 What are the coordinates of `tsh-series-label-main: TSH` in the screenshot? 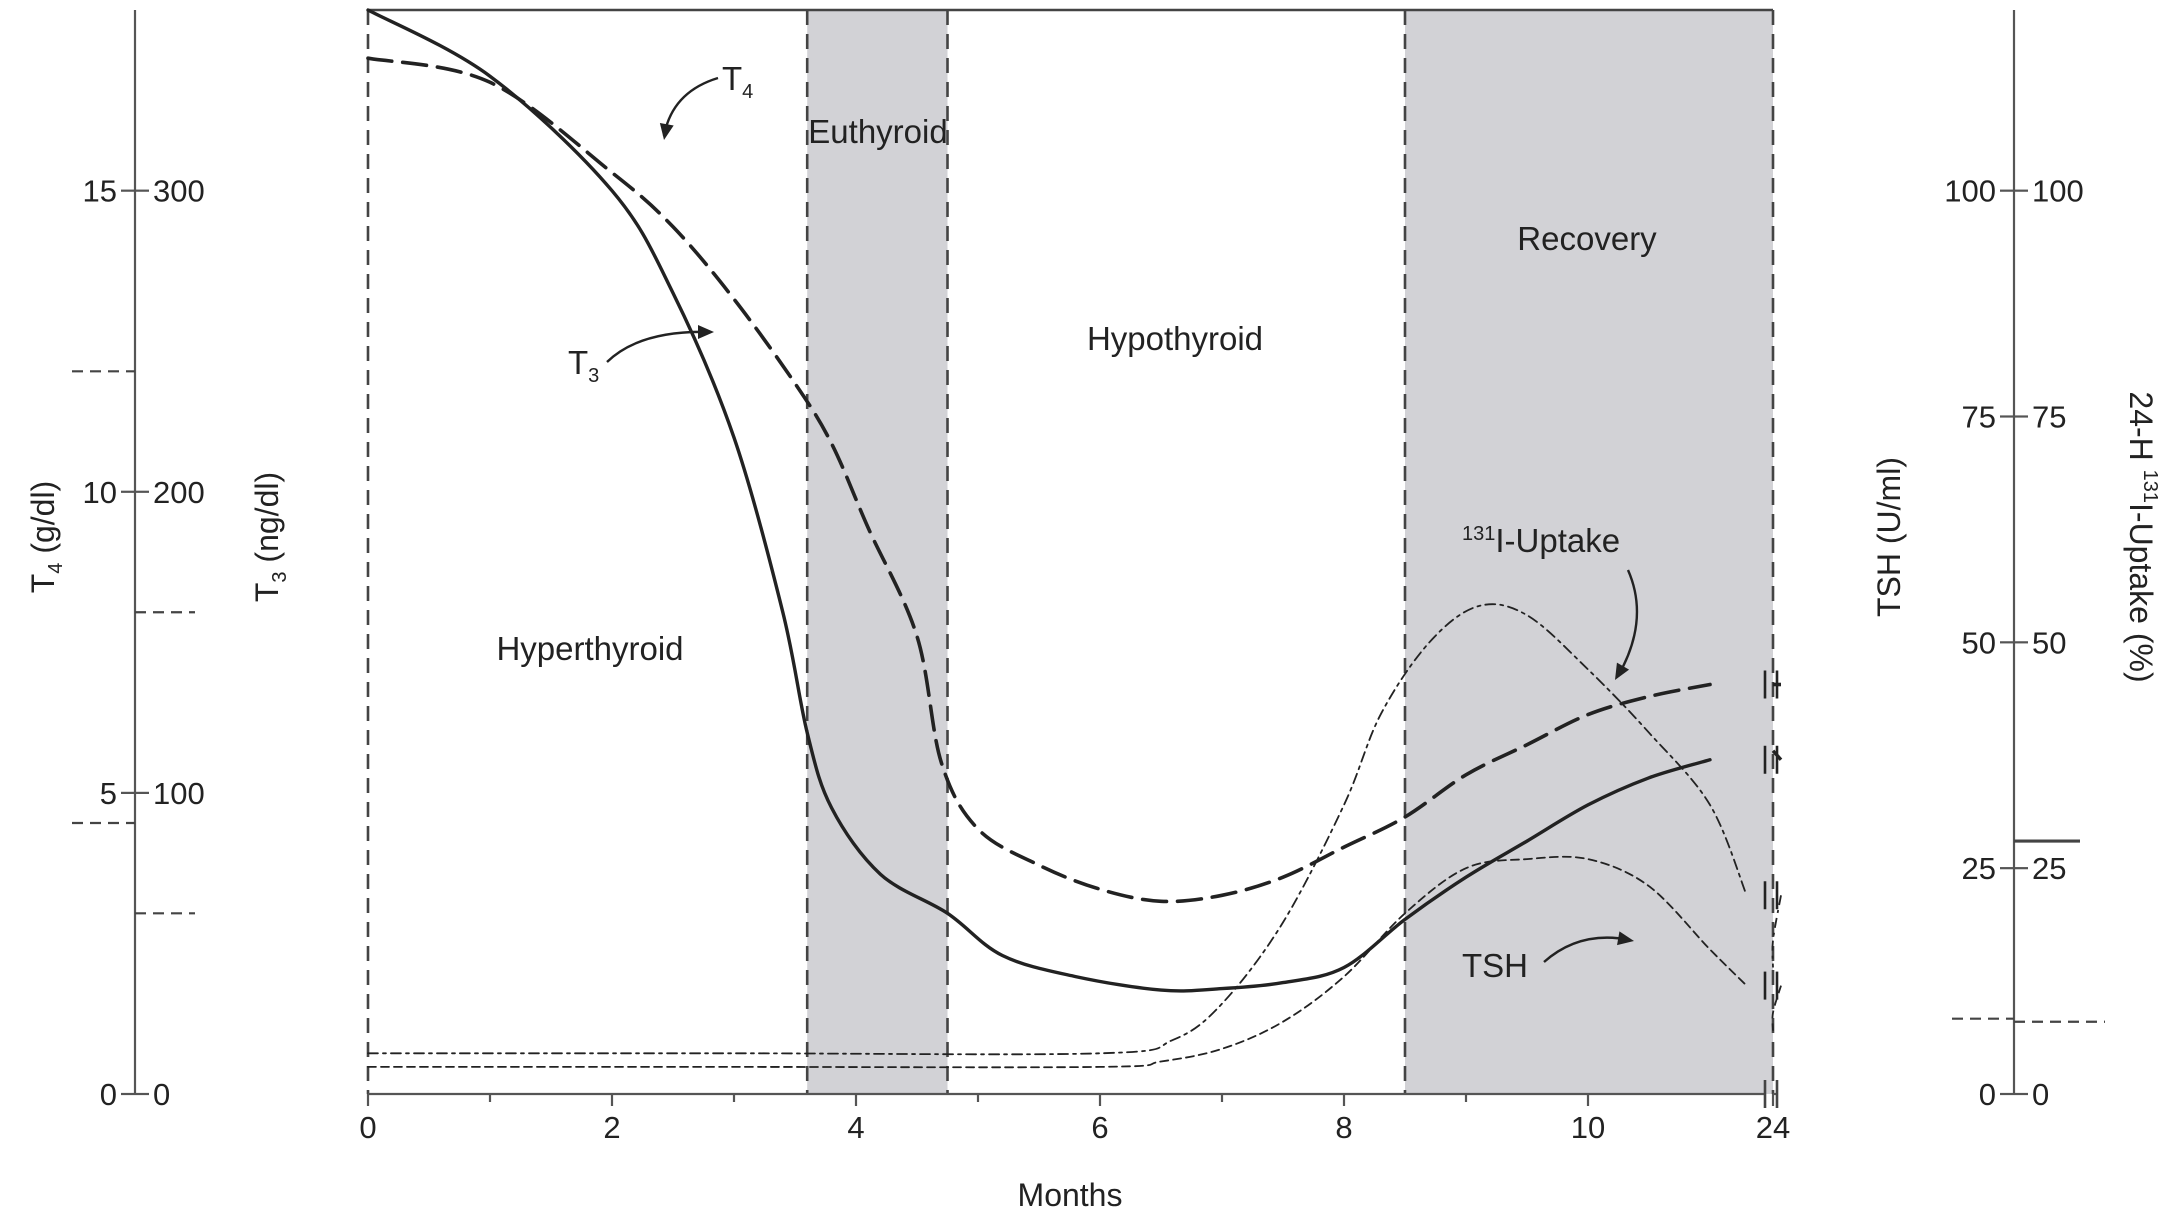 It's located at (1495, 965).